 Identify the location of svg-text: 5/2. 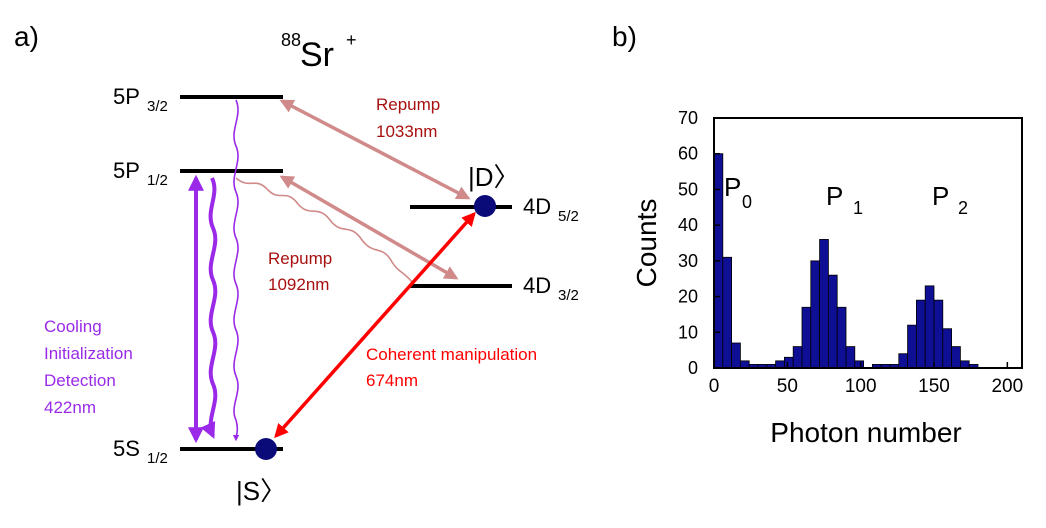
(568, 216).